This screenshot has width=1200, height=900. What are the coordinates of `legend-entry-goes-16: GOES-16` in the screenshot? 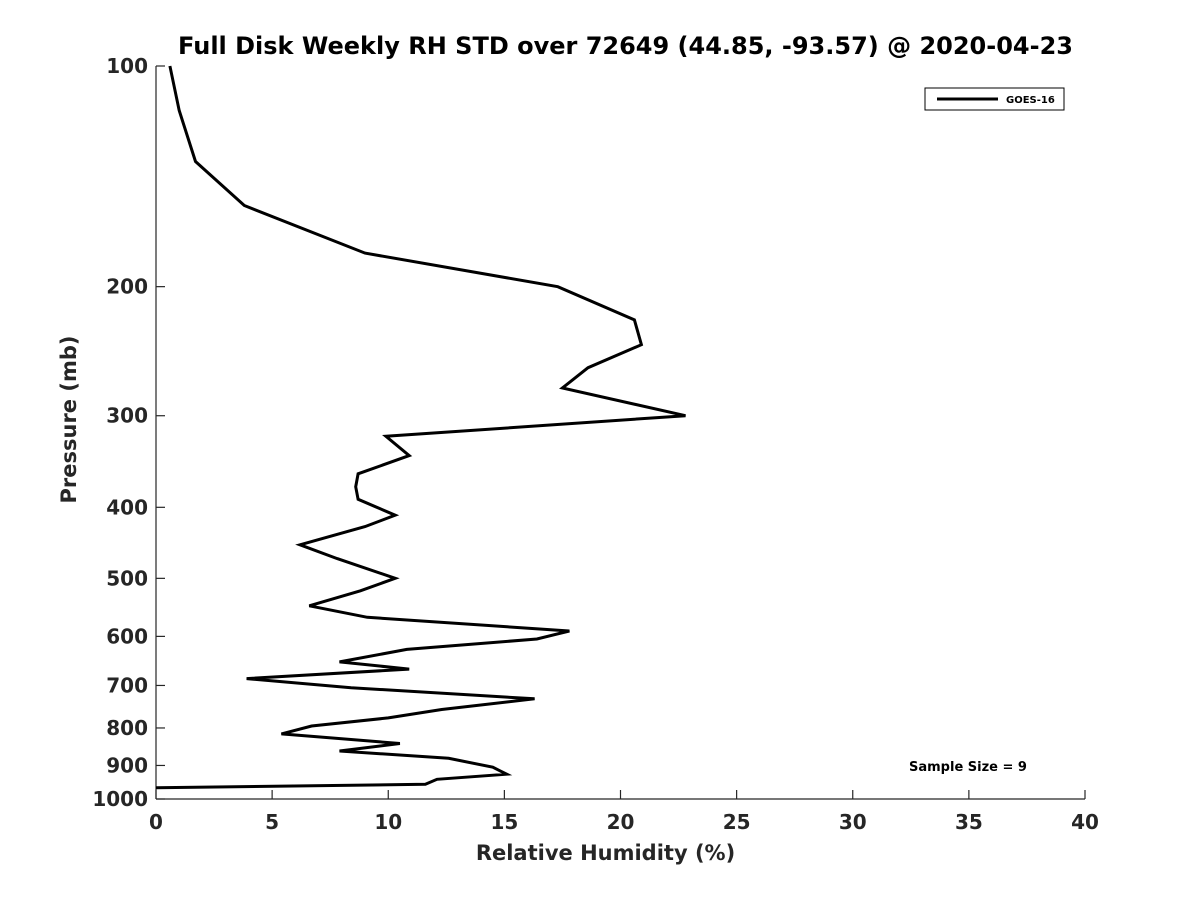 It's located at (1030, 100).